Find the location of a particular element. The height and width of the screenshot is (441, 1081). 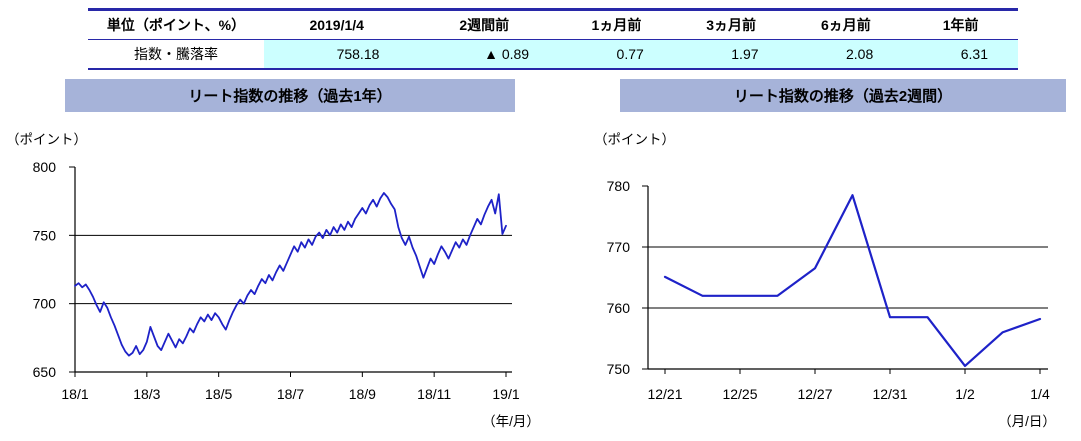

col-header-3months-ago: 3ヵ月前 is located at coordinates (731, 25).